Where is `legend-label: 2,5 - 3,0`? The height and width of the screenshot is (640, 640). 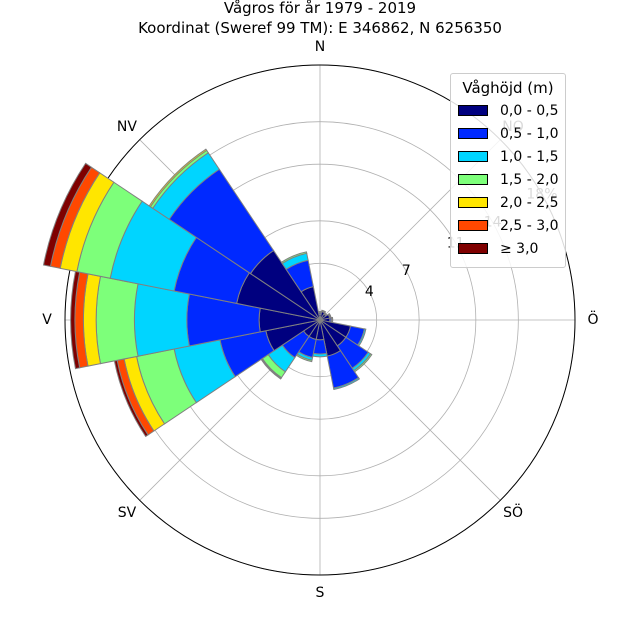
legend-label: 2,5 - 3,0 is located at coordinates (529, 226).